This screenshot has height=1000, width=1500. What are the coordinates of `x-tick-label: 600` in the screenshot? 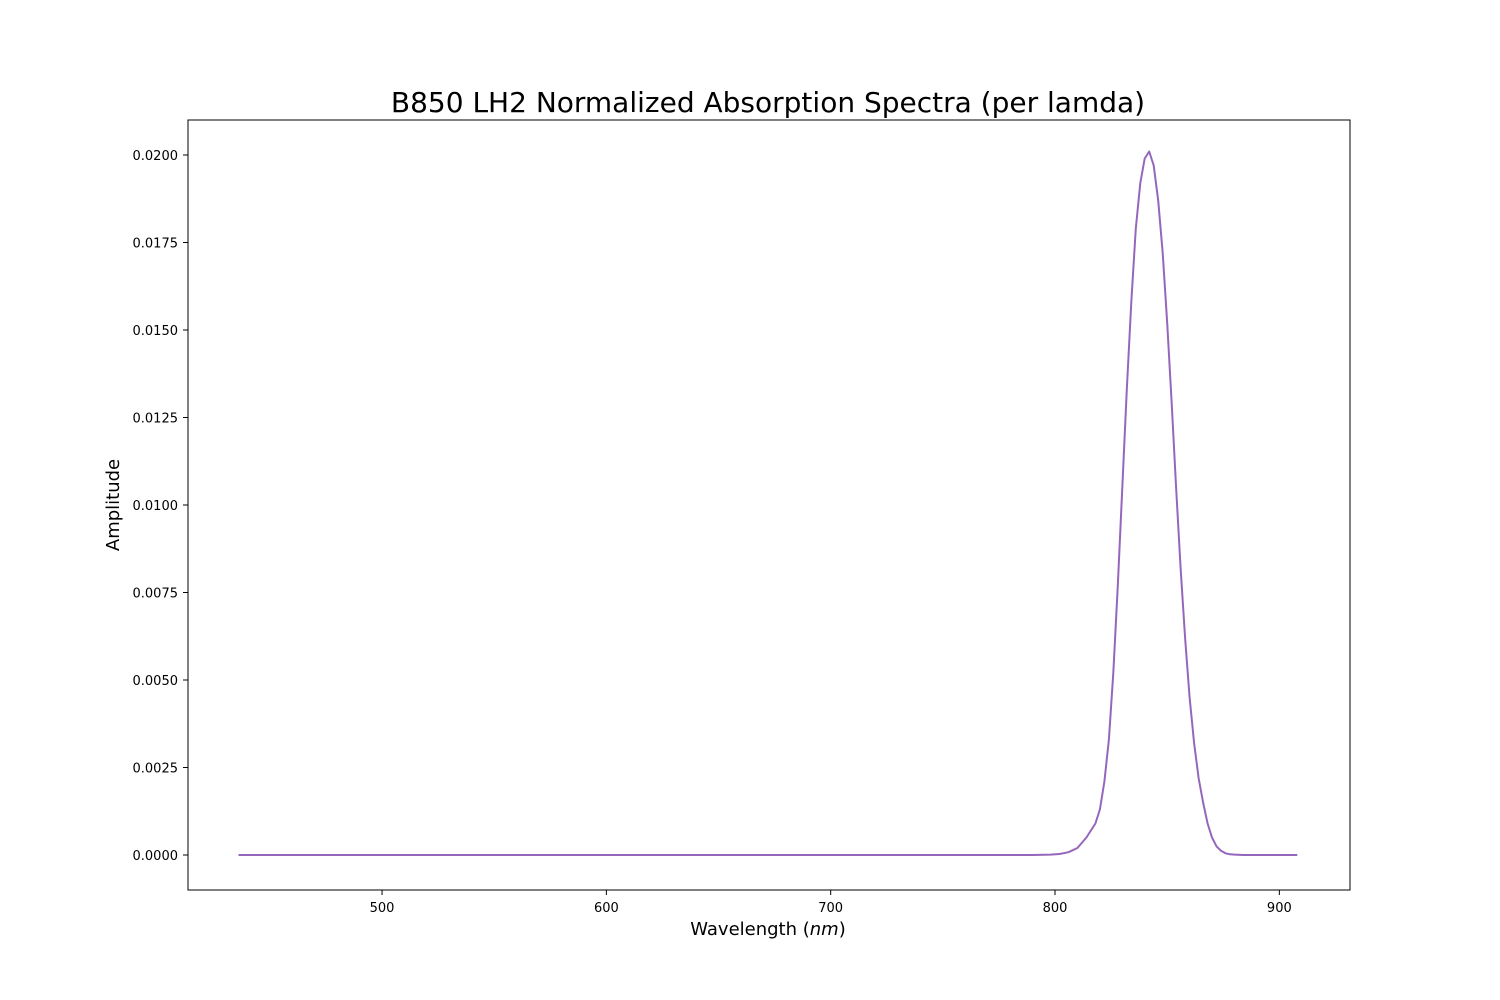 It's located at (606, 908).